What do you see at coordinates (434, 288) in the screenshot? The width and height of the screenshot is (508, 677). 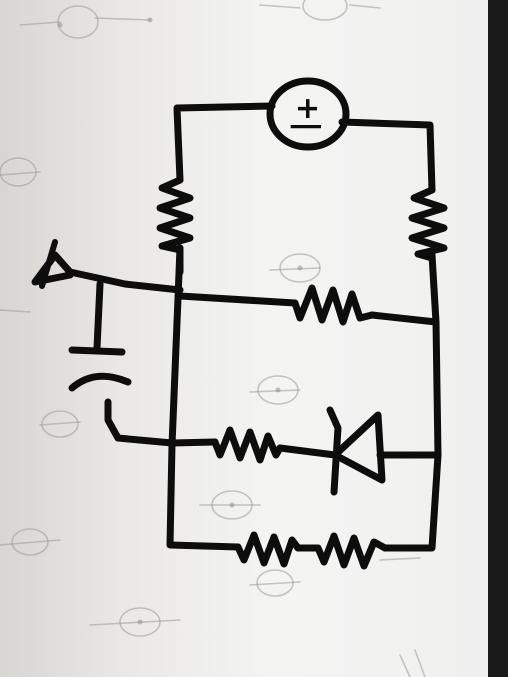 I see `wire-right-upper` at bounding box center [434, 288].